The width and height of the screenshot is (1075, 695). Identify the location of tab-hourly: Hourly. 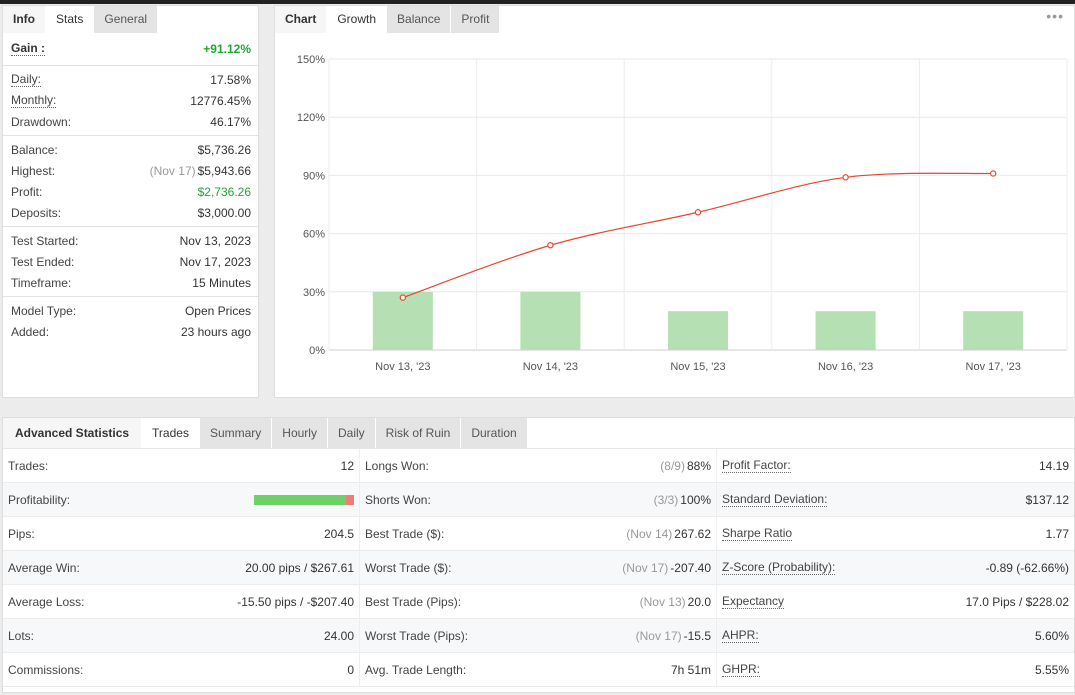
(300, 433).